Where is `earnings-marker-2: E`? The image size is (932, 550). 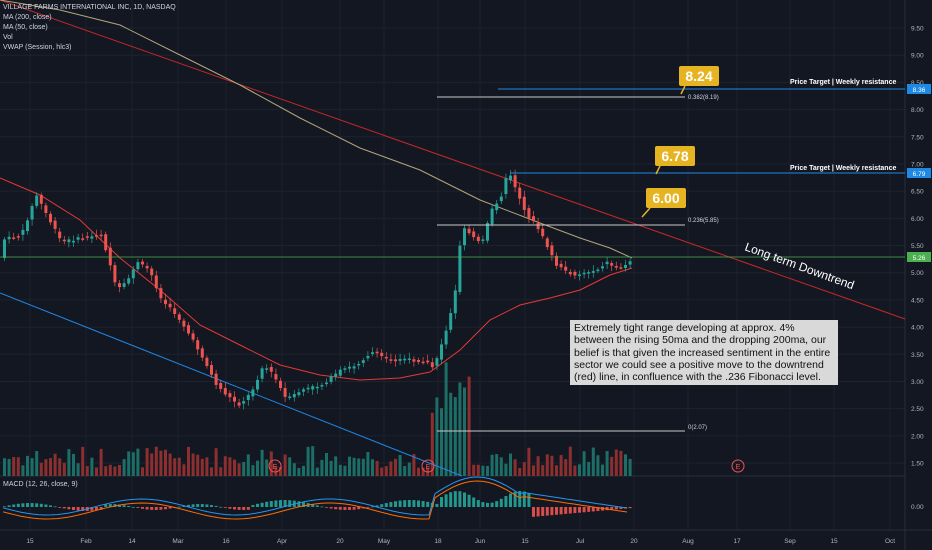
earnings-marker-2: E is located at coordinates (428, 466).